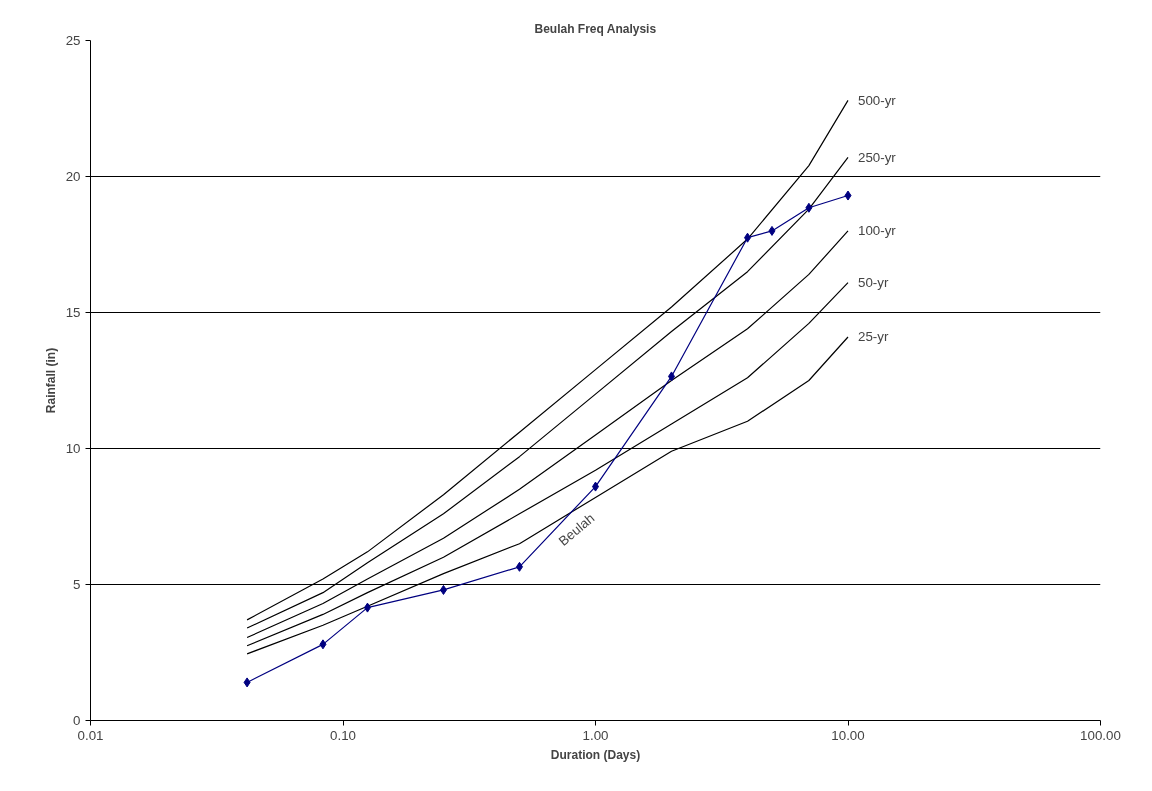 This screenshot has width=1152, height=791. I want to click on x-tick-label: 1.00, so click(595, 735).